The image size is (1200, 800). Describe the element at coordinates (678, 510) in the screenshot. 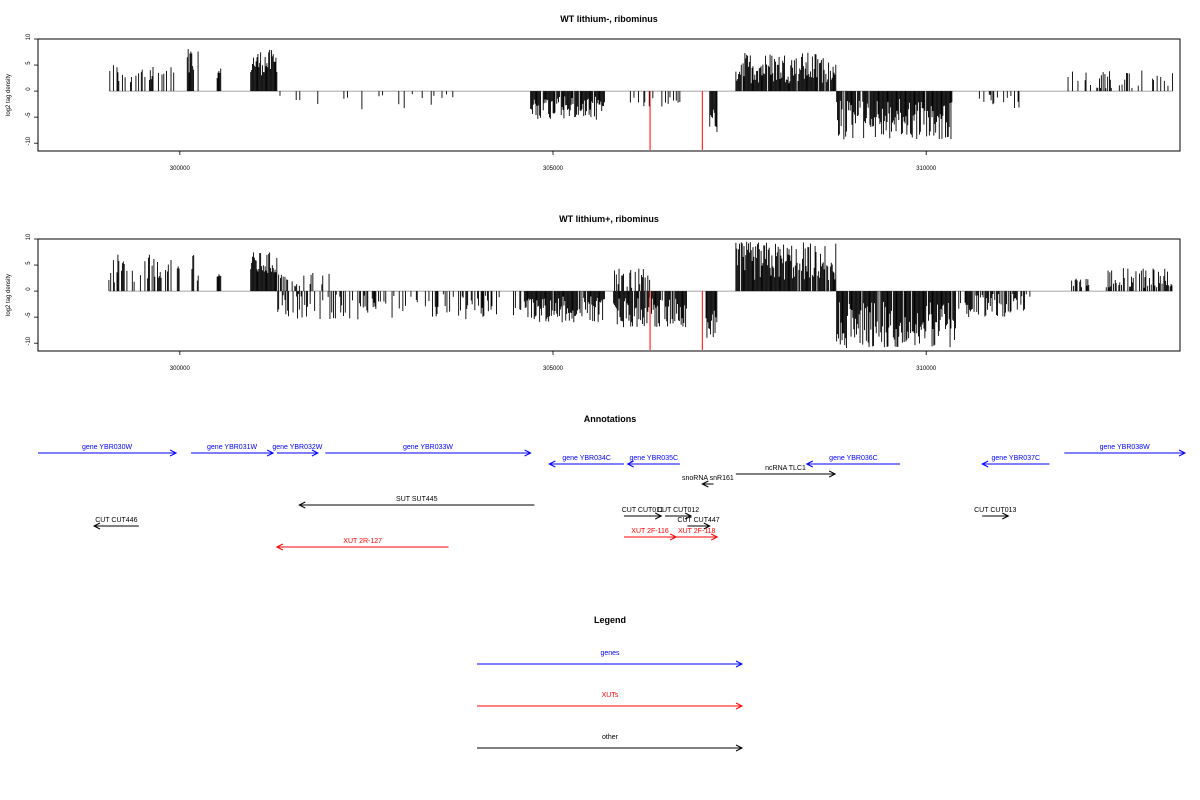

I see `annotation-label: CUT CUT012` at that location.